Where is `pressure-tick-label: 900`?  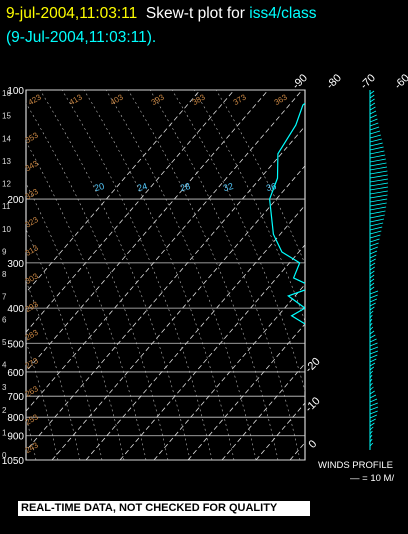 pressure-tick-label: 900 is located at coordinates (15, 437).